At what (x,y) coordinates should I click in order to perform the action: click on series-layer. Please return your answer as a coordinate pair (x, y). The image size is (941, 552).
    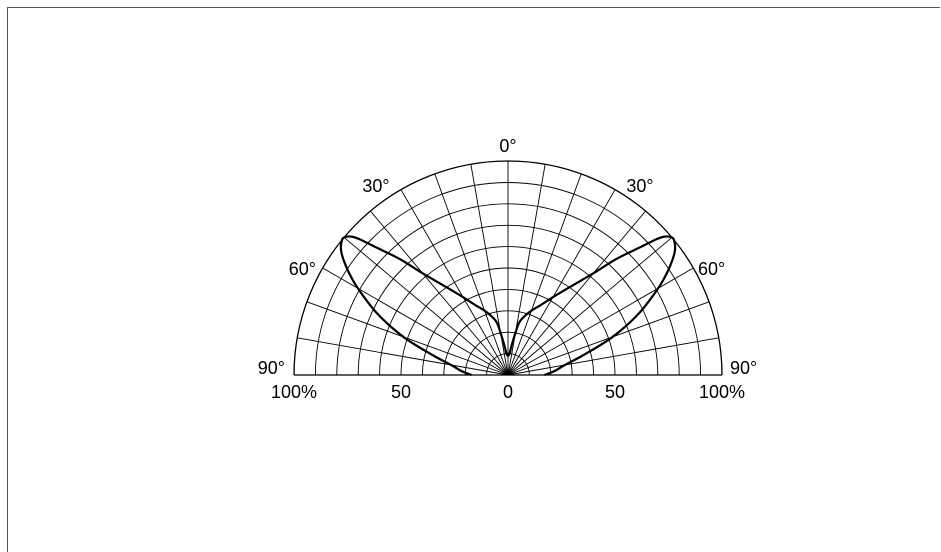
    Looking at the image, I should click on (508, 306).